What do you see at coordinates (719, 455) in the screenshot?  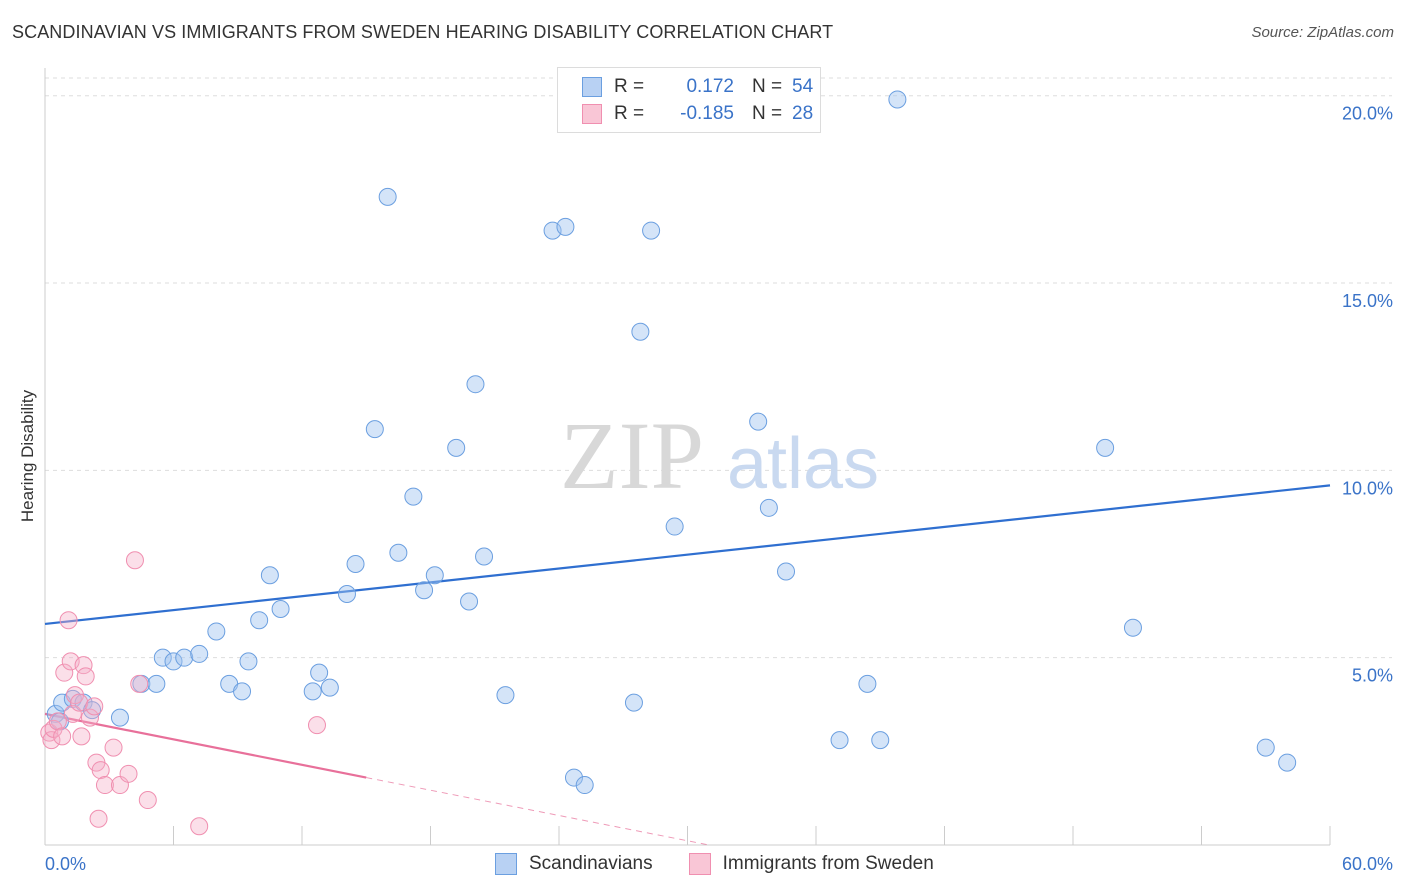 I see `watermark: ZIP atlas` at bounding box center [719, 455].